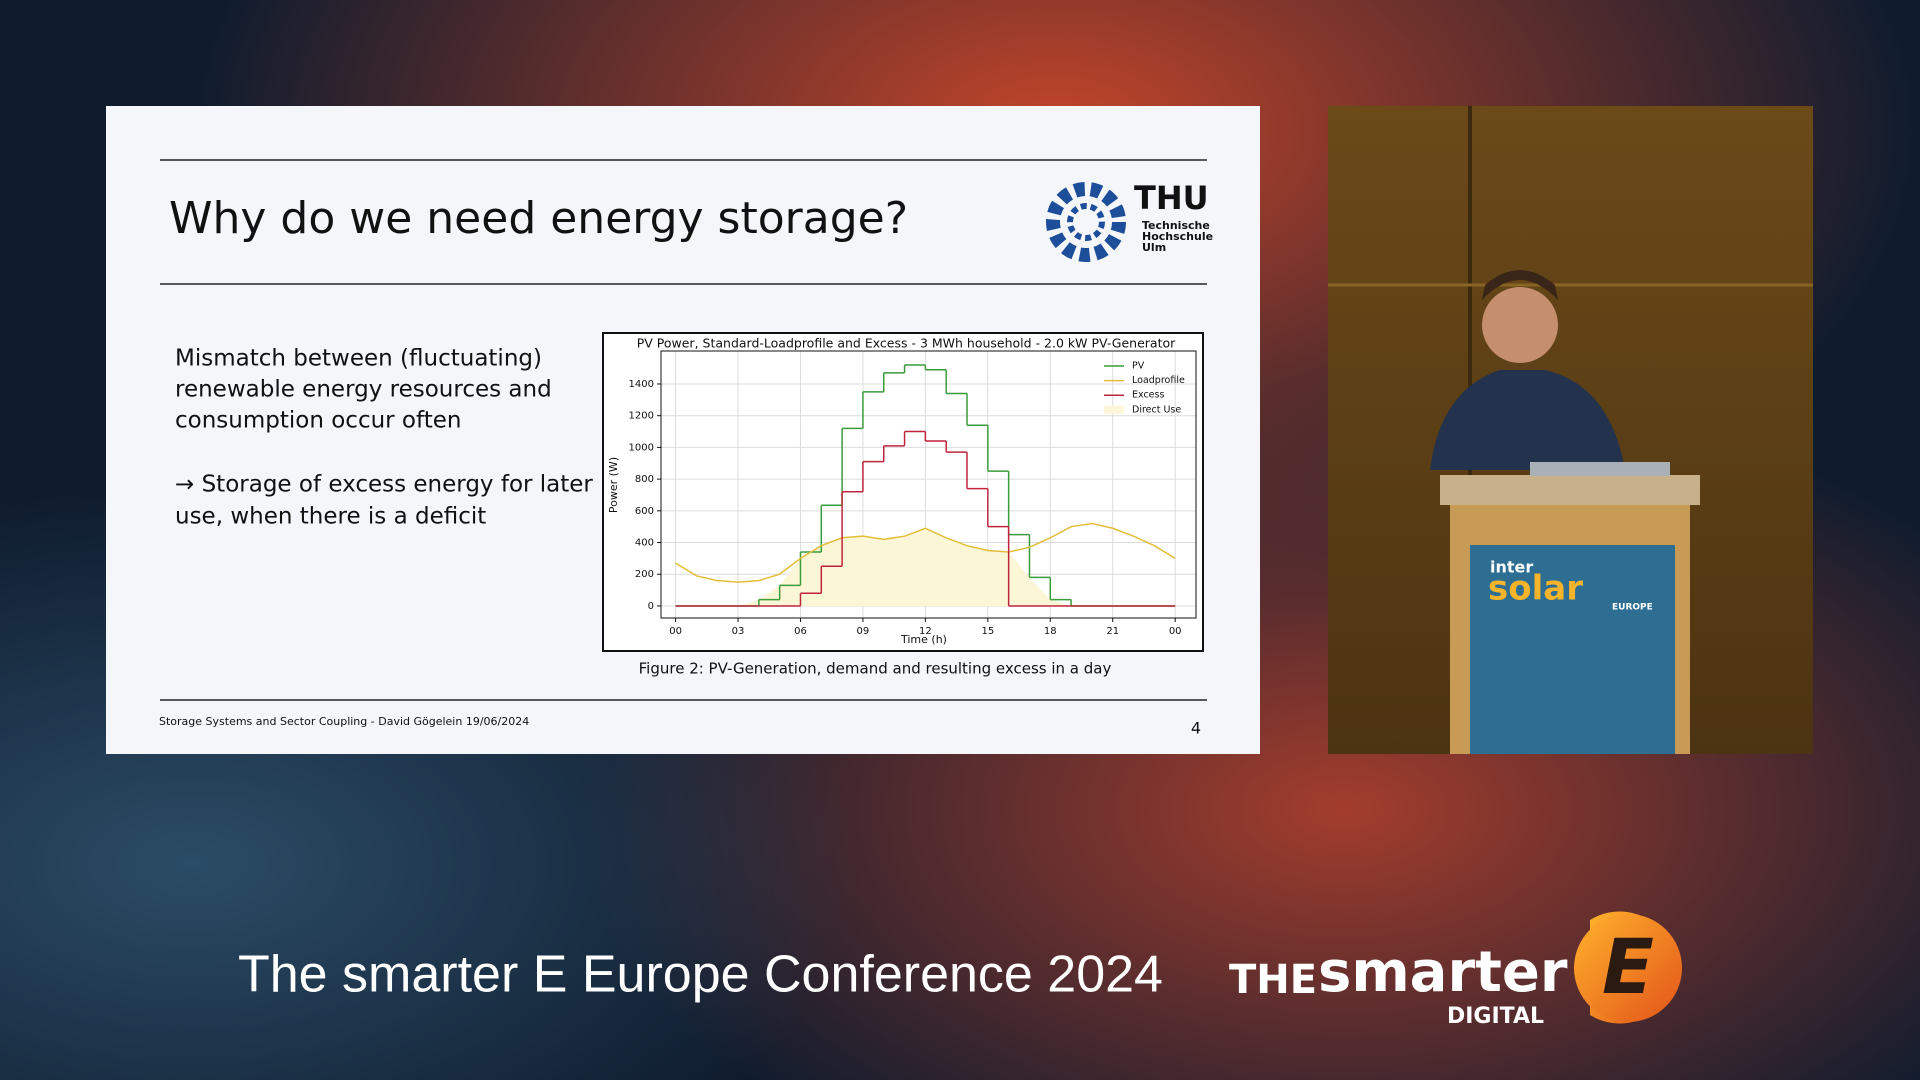 This screenshot has width=1920, height=1080. What do you see at coordinates (538, 218) in the screenshot?
I see `slide-title: Why do we need energy storage?` at bounding box center [538, 218].